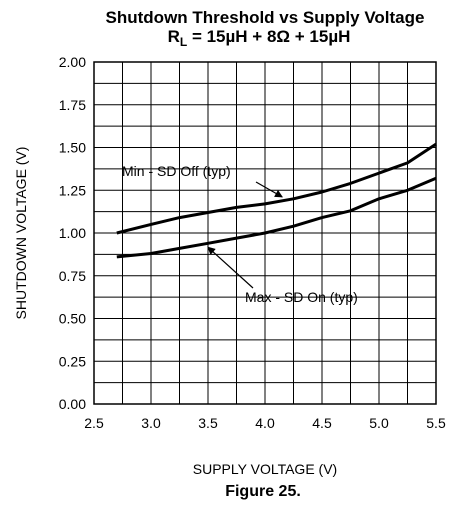 The image size is (468, 506). What do you see at coordinates (72, 361) in the screenshot?
I see `y-tick-label: 0.25` at bounding box center [72, 361].